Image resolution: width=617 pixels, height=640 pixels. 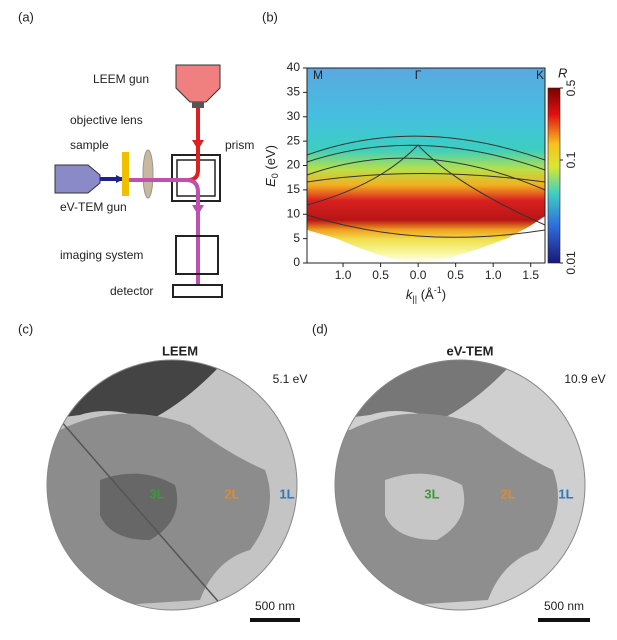 I want to click on label: eV-TEM gun, so click(x=93, y=207).